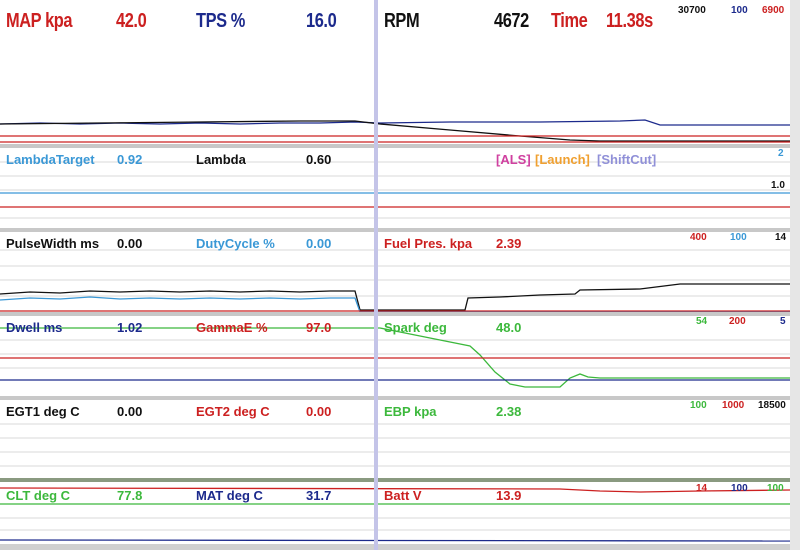  What do you see at coordinates (130, 327) in the screenshot?
I see `dwell-value: 1.02` at bounding box center [130, 327].